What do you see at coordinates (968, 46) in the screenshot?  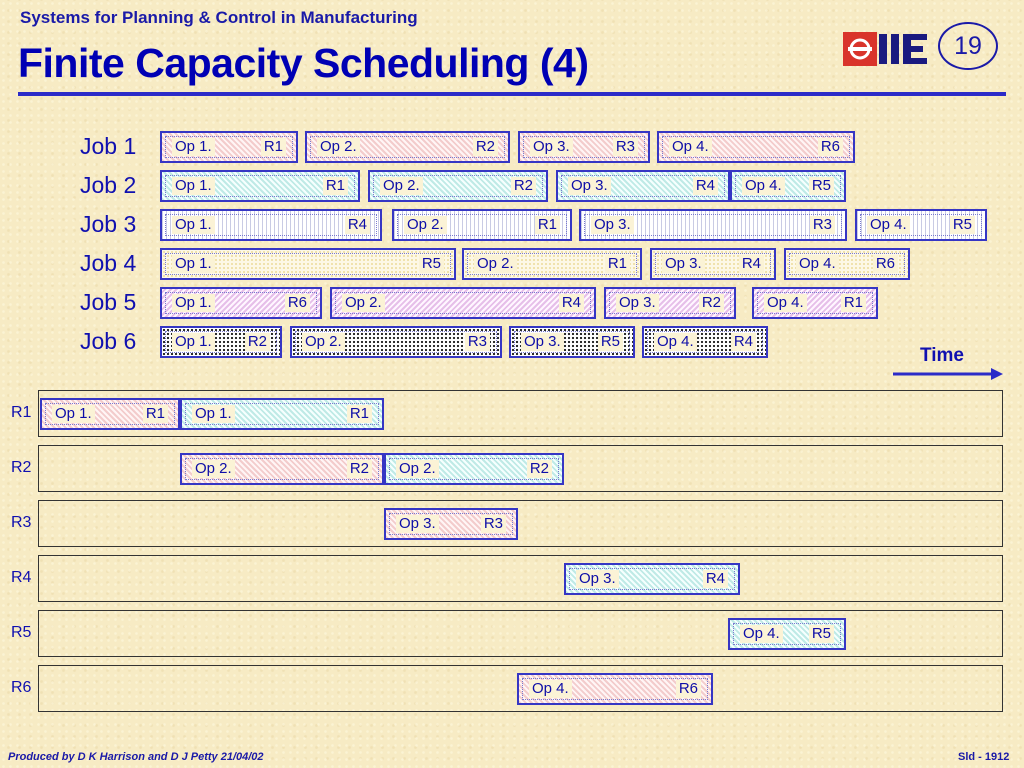 I see `slide-number: 19` at bounding box center [968, 46].